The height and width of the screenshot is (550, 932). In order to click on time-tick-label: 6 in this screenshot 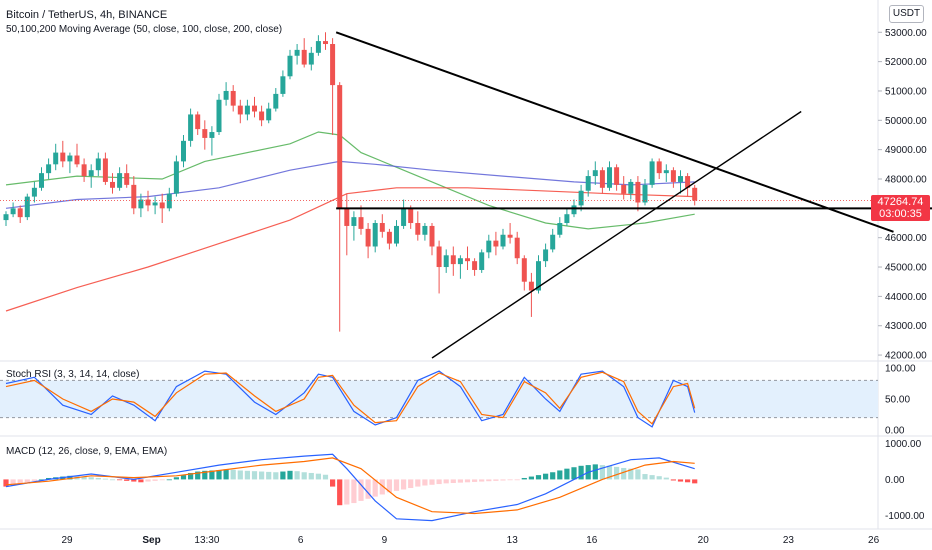, I will do `click(301, 540)`.